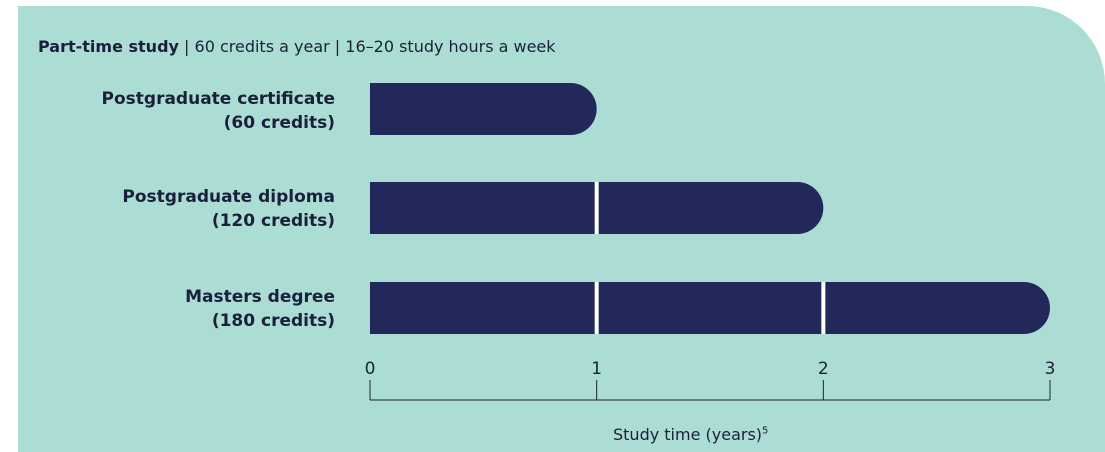  I want to click on x-axis-title-text: Study time (years), so click(688, 434).